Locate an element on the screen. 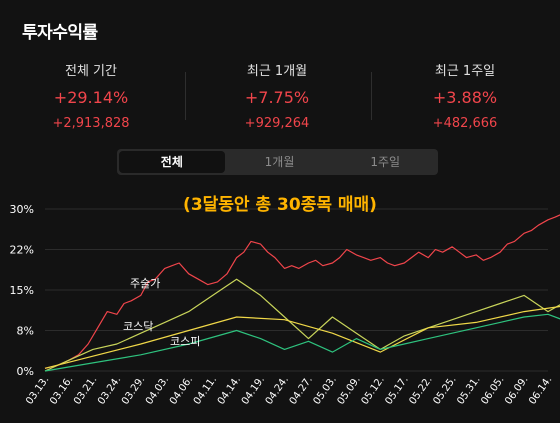  stat-total-pct: +29.14% is located at coordinates (91, 97).